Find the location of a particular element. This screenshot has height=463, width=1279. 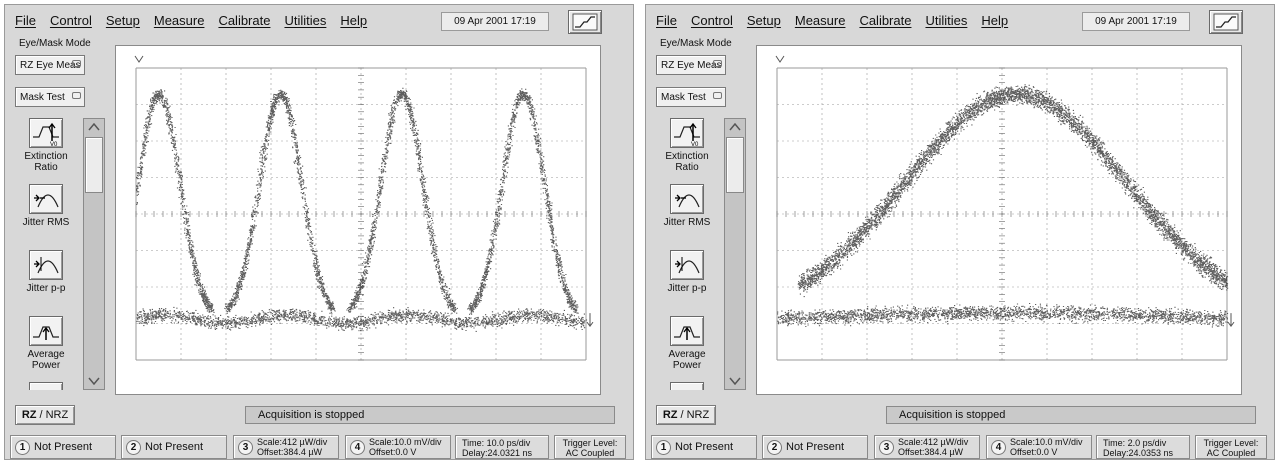

rz-label: RZ is located at coordinates (670, 415).